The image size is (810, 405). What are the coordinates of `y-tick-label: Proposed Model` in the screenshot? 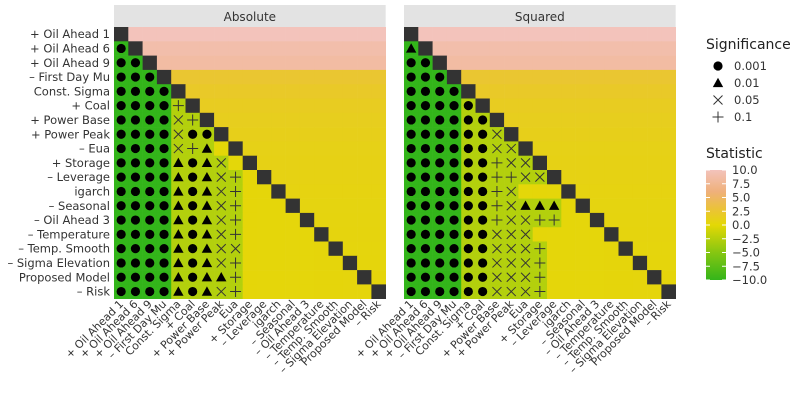 It's located at (64, 277).